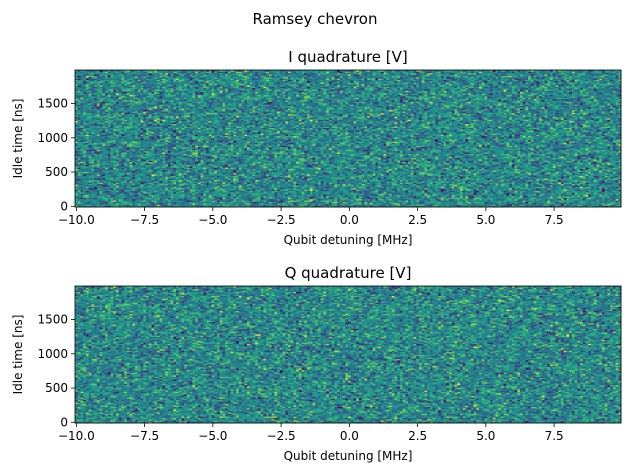 The image size is (630, 475). I want to click on figure-suptitle: Ramsey chevron, so click(315, 19).